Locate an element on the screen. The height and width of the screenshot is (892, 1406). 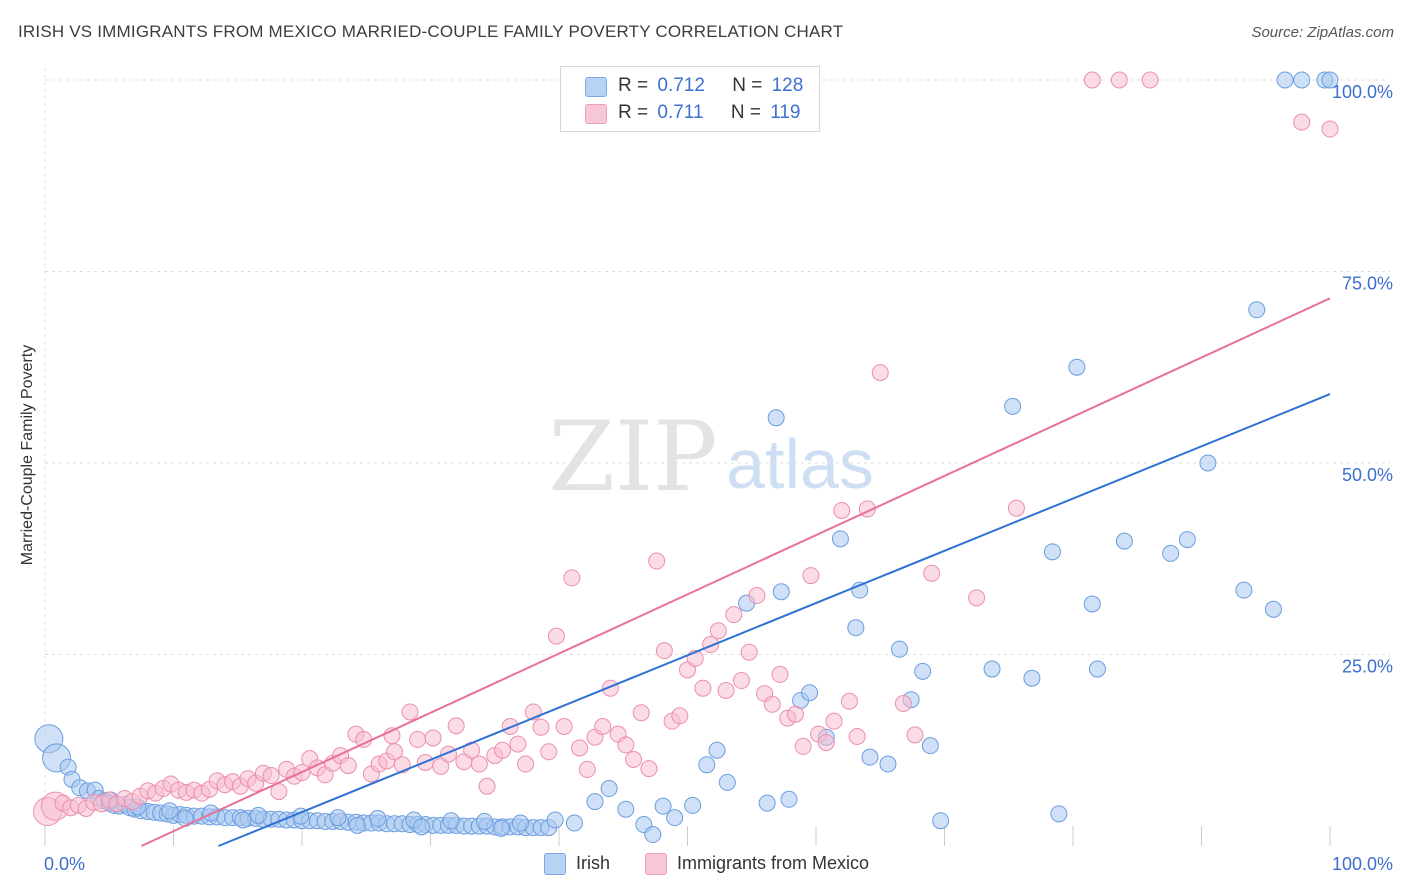
irish-n-label: N = is located at coordinates (747, 85).